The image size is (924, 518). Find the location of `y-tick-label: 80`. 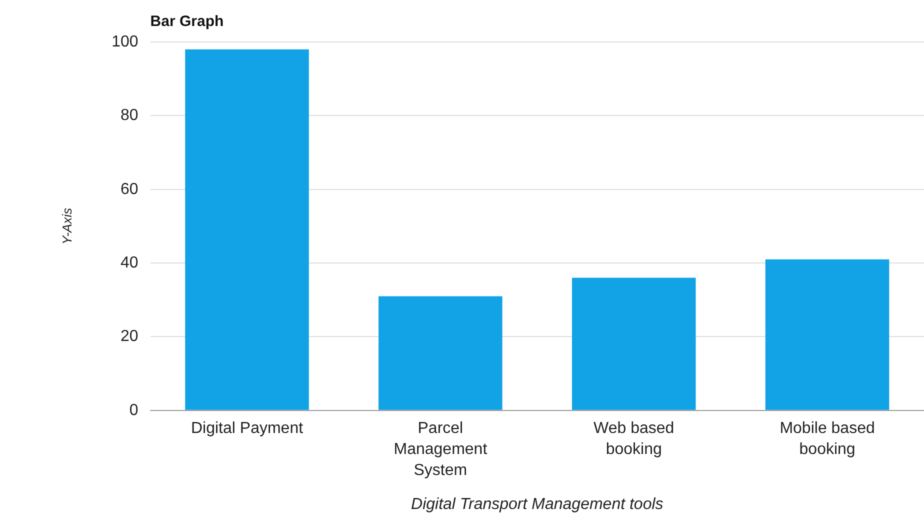

y-tick-label: 80 is located at coordinates (129, 115).